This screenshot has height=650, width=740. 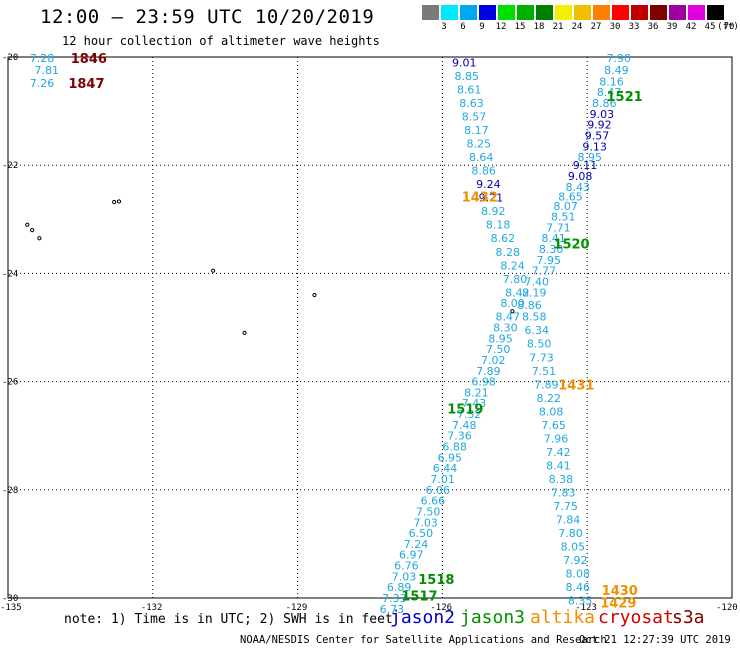 I want to click on wave-height-value: 7.95, so click(x=549, y=260).